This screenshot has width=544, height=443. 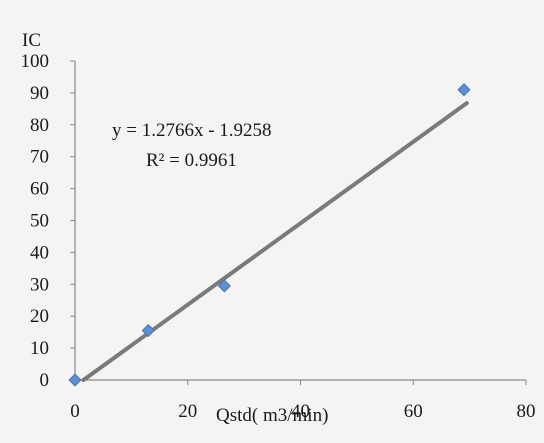 I want to click on y-tick-label: 50, so click(x=39, y=221).